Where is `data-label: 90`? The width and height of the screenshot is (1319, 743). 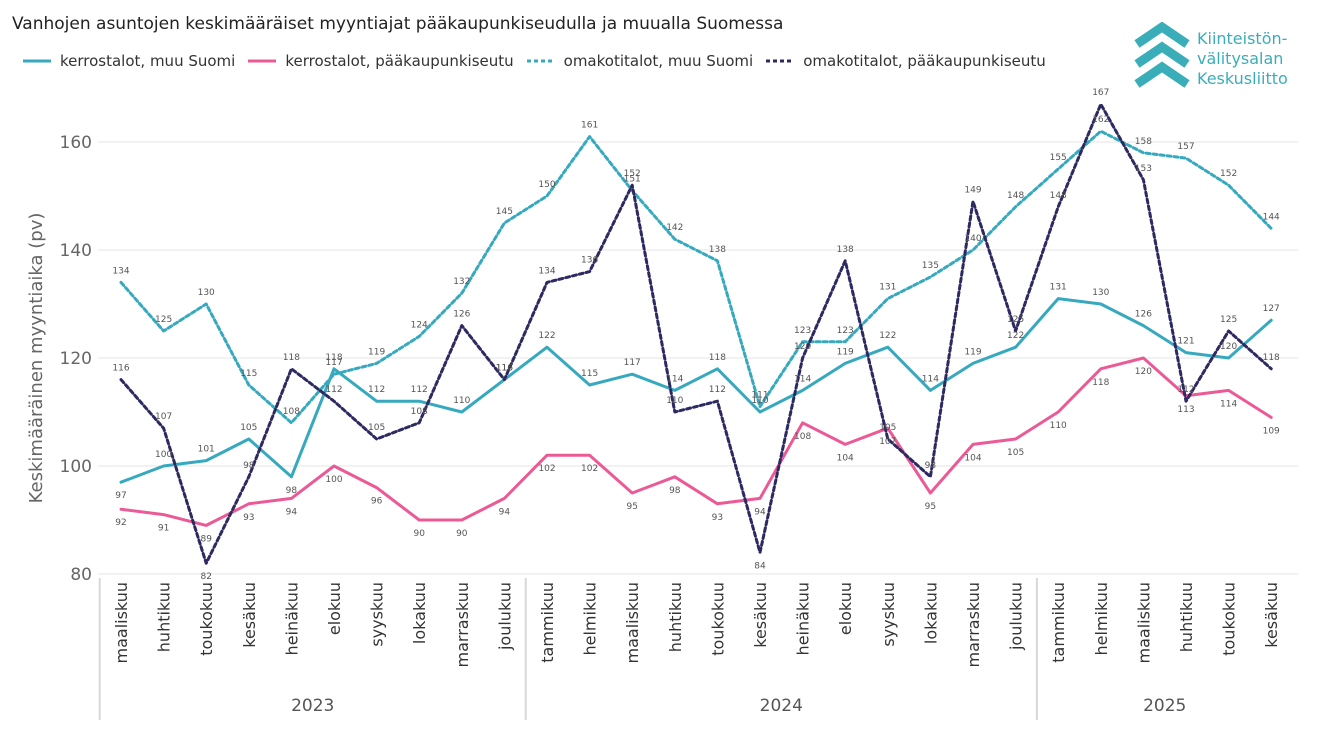 data-label: 90 is located at coordinates (462, 534).